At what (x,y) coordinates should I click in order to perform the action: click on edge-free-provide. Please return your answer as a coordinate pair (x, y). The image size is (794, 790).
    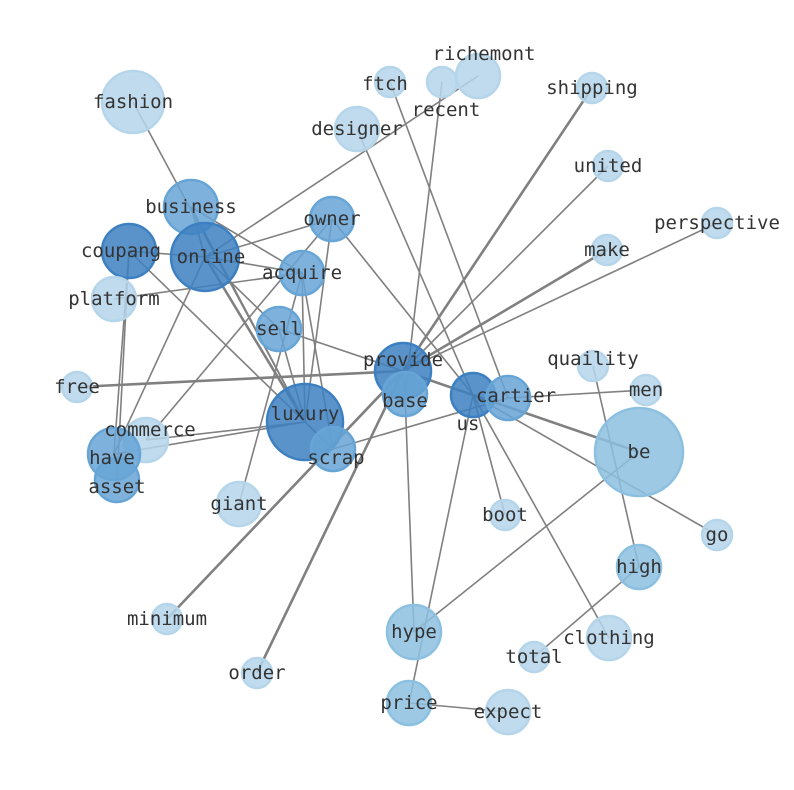
    Looking at the image, I should click on (240, 379).